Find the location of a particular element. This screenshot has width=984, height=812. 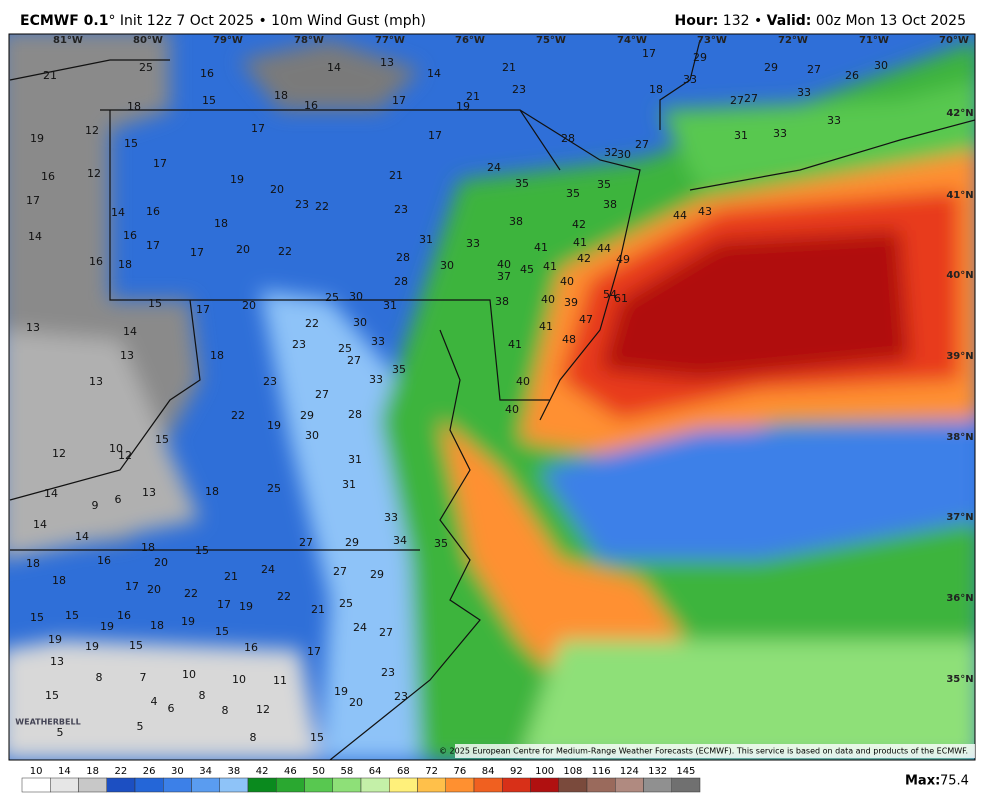

lon-label: 81°W is located at coordinates (68, 40).